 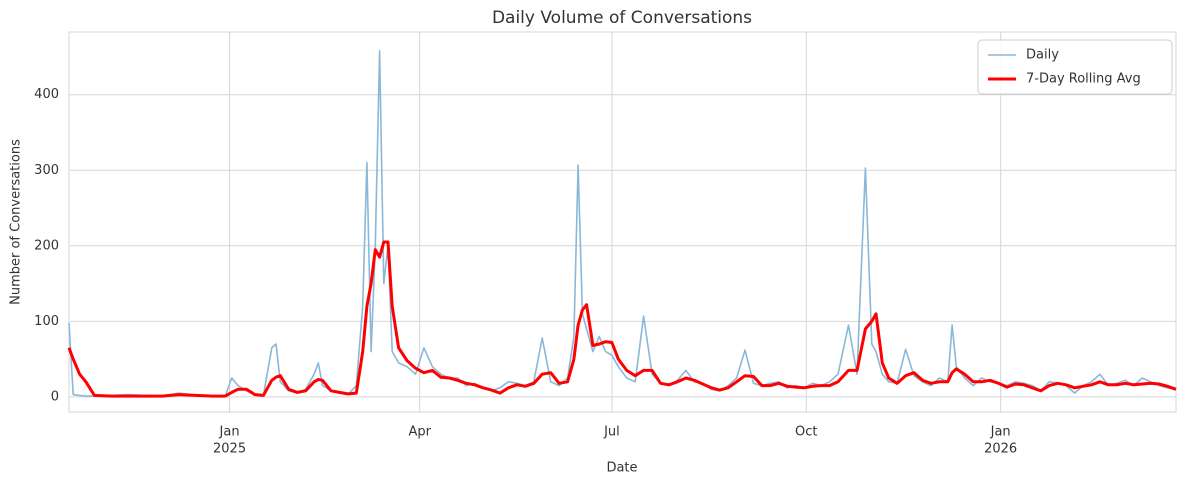 What do you see at coordinates (806, 432) in the screenshot?
I see `x-tick-label: Oct` at bounding box center [806, 432].